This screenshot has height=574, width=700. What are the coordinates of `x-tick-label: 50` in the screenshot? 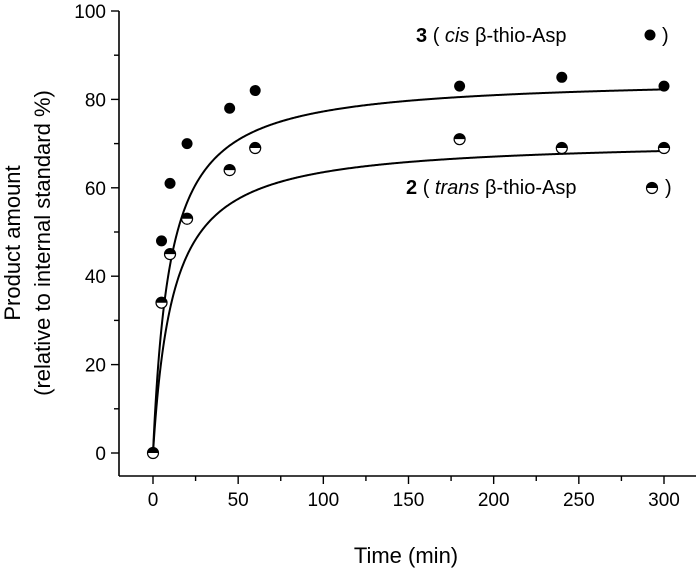 It's located at (238, 500).